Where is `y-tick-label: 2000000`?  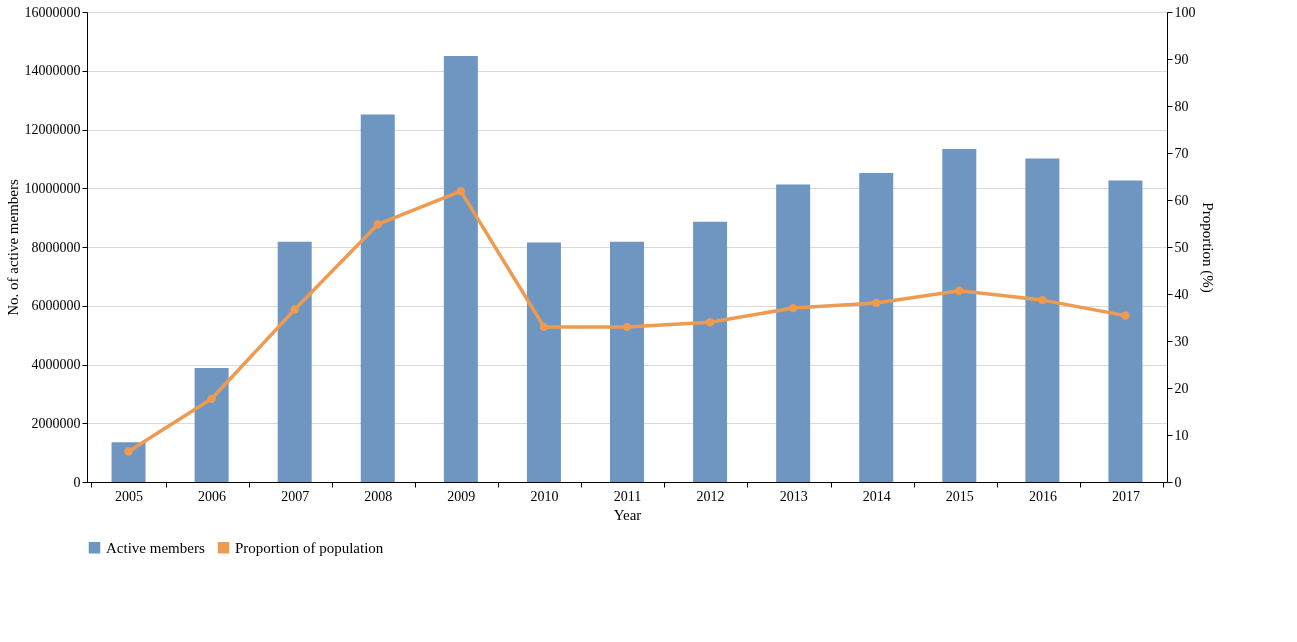 y-tick-label: 2000000 is located at coordinates (56, 423).